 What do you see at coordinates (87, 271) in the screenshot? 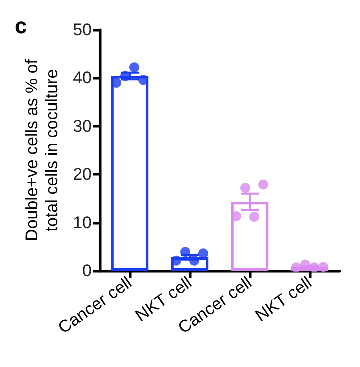
I see `y-tick-label: 0` at bounding box center [87, 271].